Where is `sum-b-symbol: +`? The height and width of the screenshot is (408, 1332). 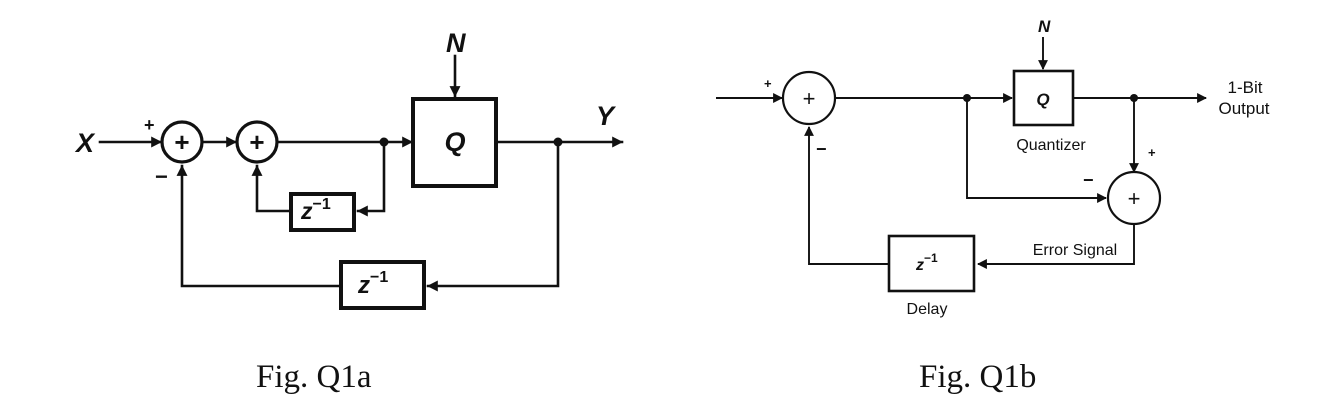
sum-b-symbol: + is located at coordinates (809, 98).